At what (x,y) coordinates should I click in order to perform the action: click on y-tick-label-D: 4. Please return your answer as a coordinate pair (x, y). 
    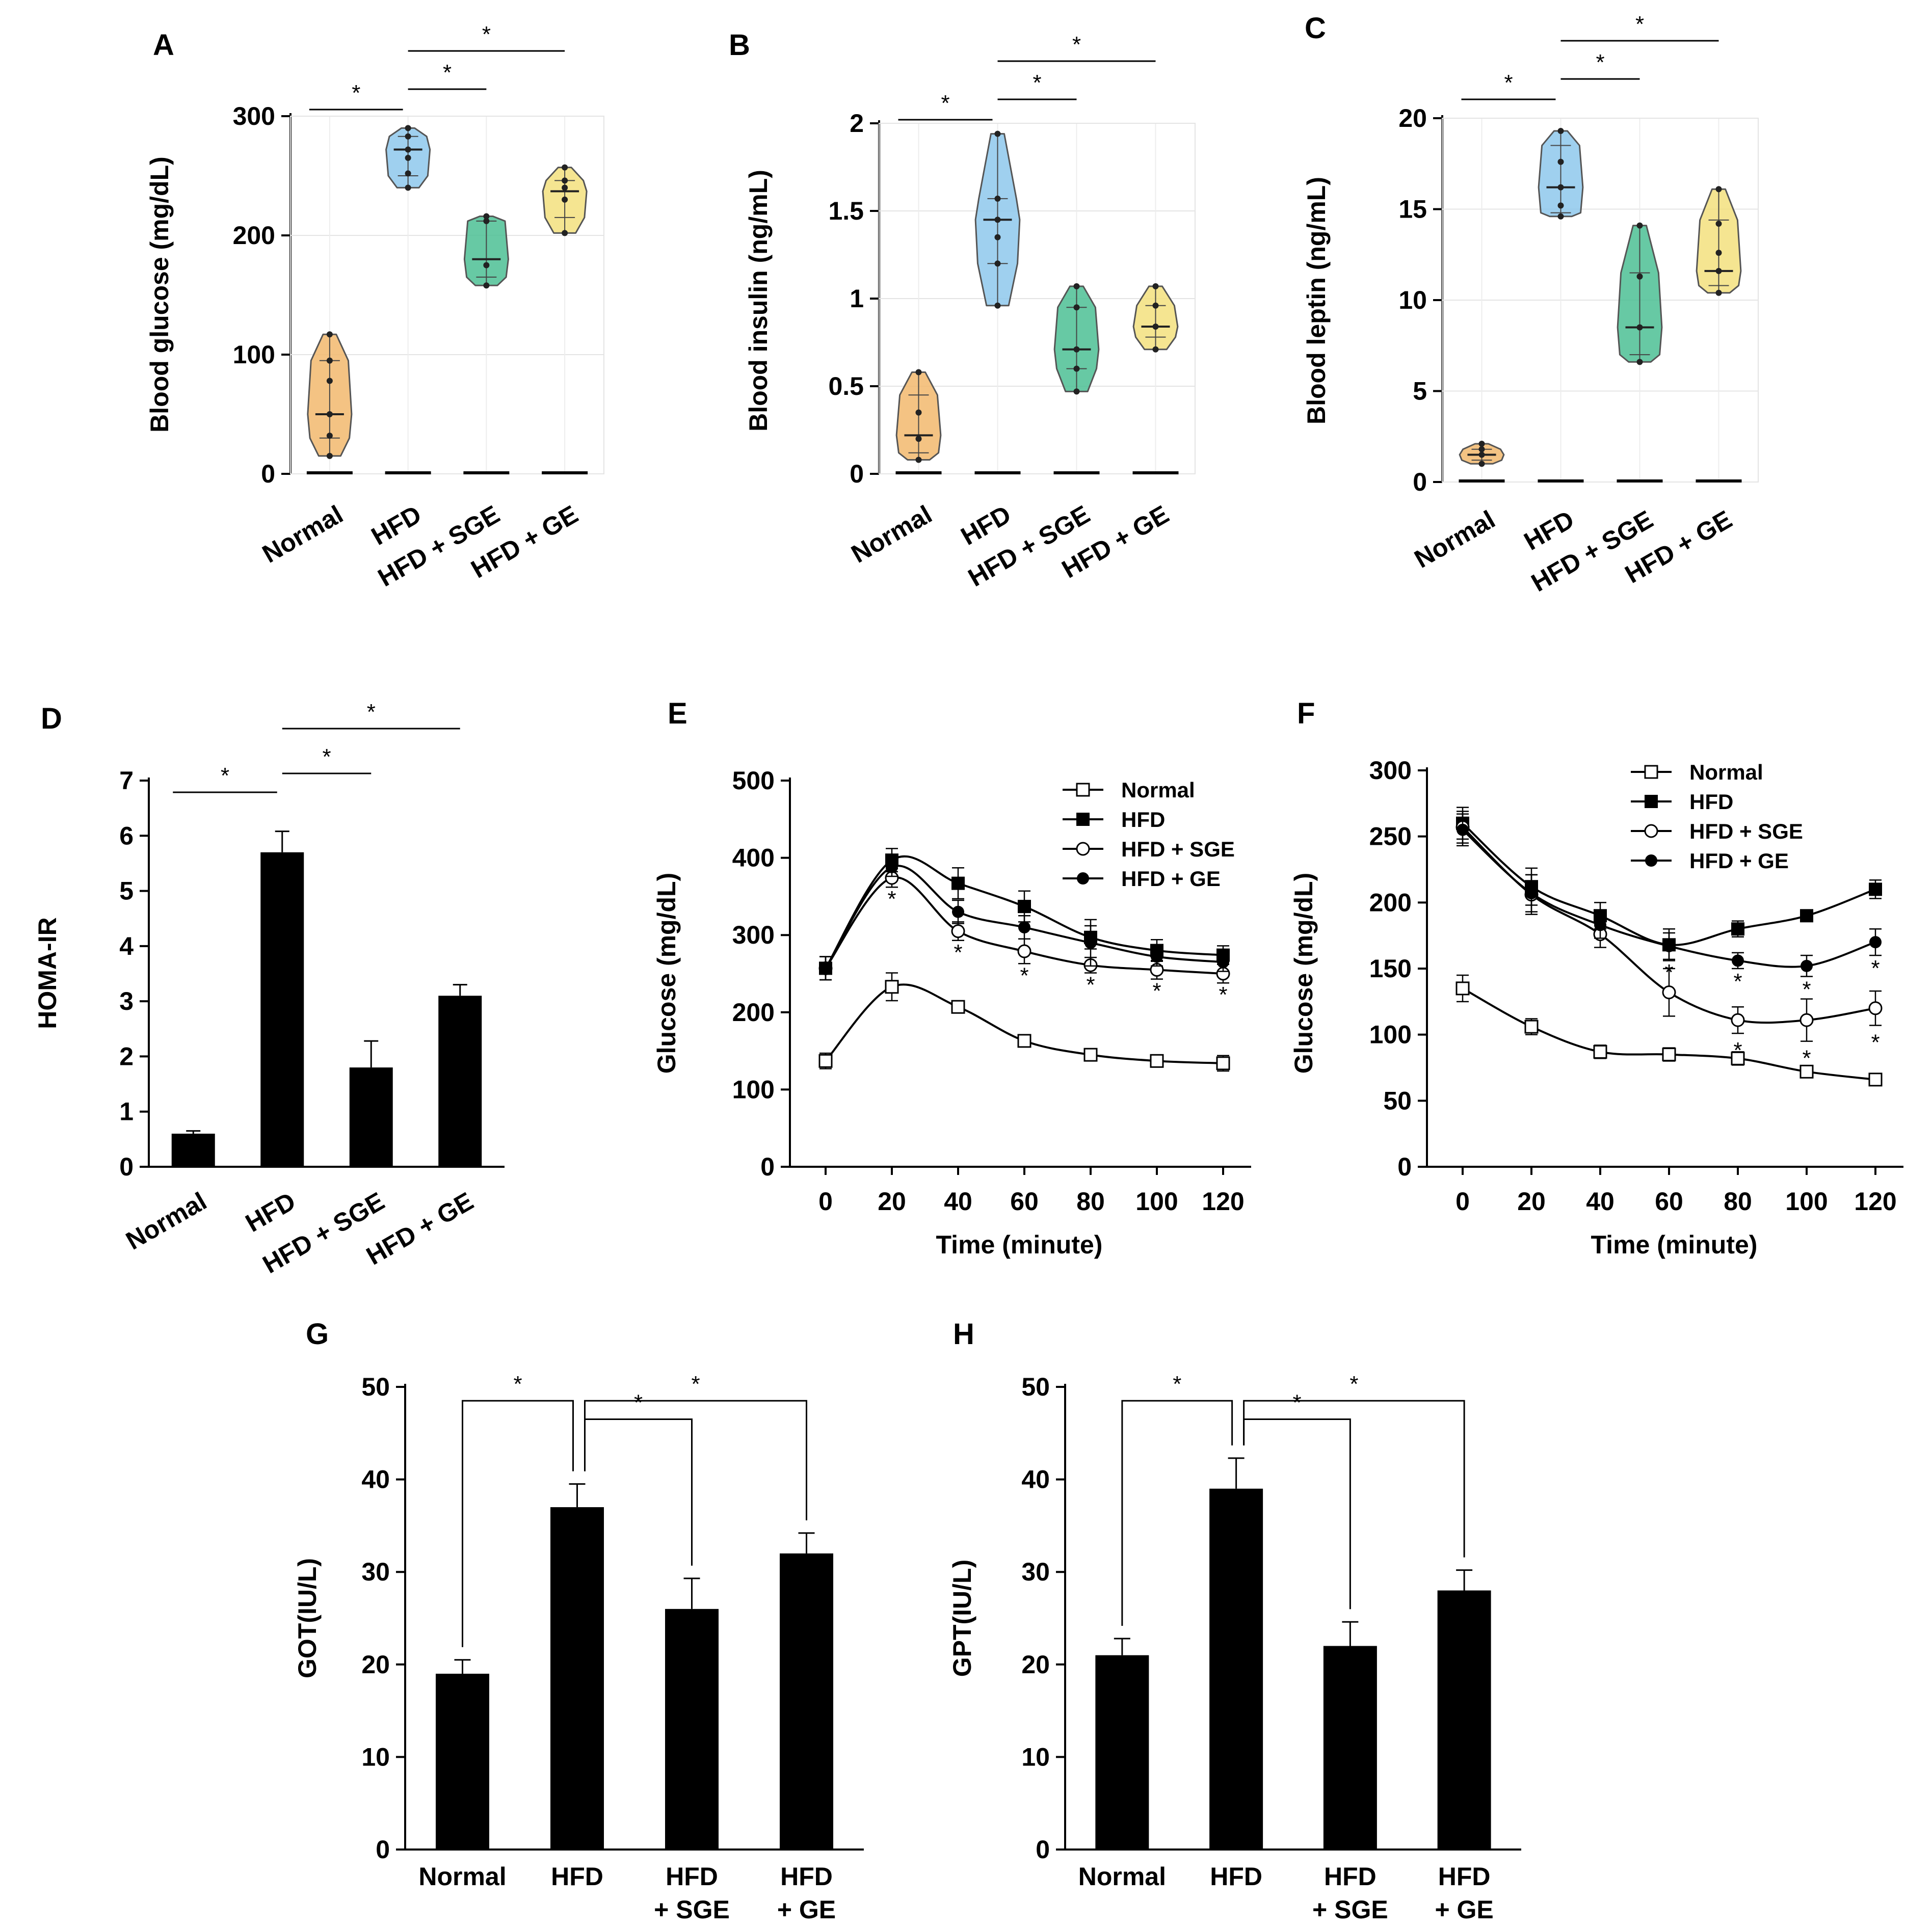
    Looking at the image, I should click on (127, 946).